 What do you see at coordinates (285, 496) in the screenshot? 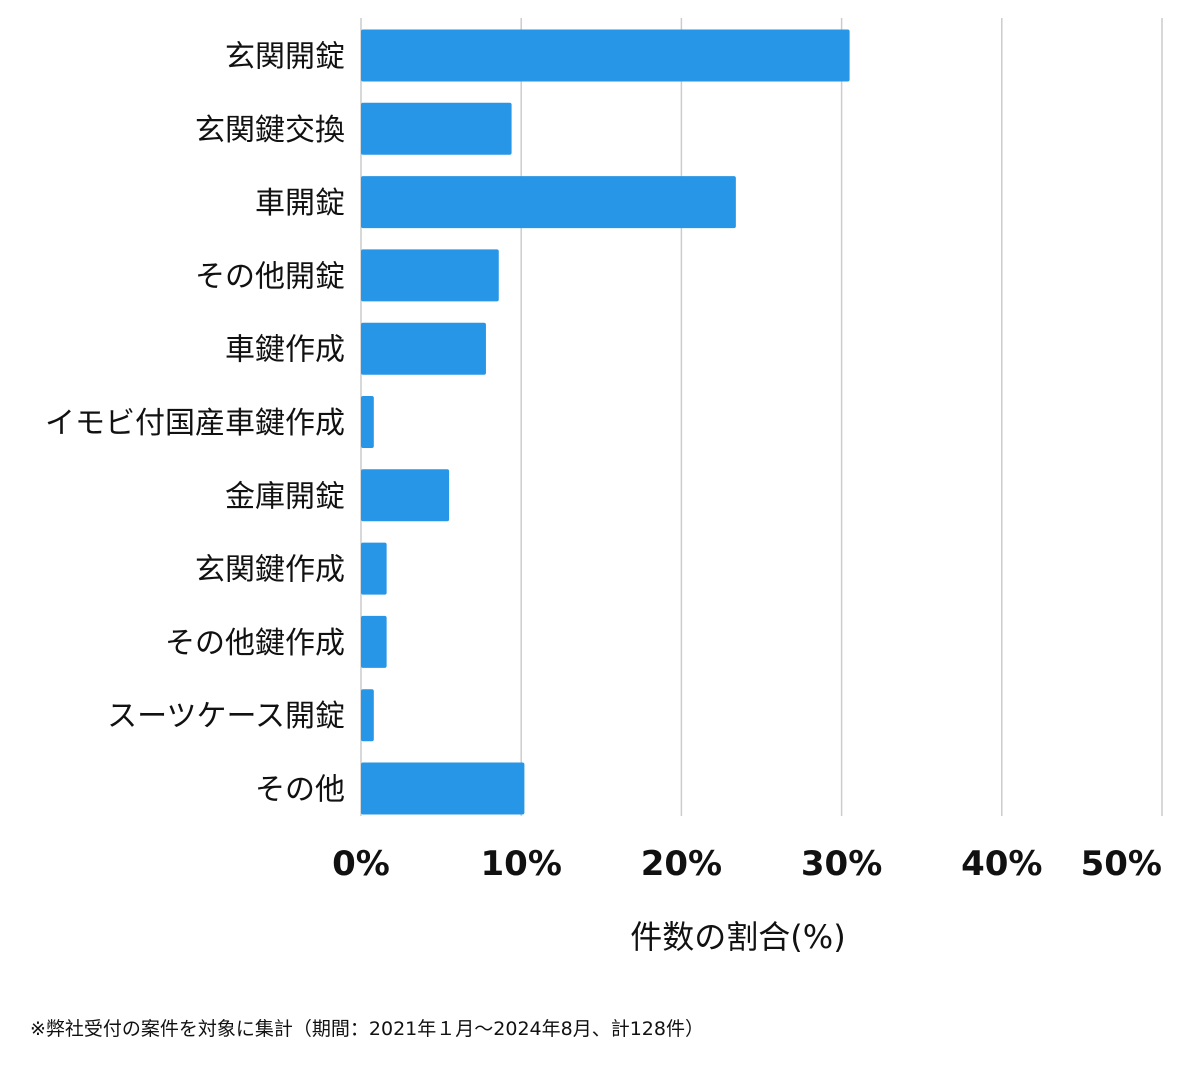
I see `category-label: 金庫開錠` at bounding box center [285, 496].